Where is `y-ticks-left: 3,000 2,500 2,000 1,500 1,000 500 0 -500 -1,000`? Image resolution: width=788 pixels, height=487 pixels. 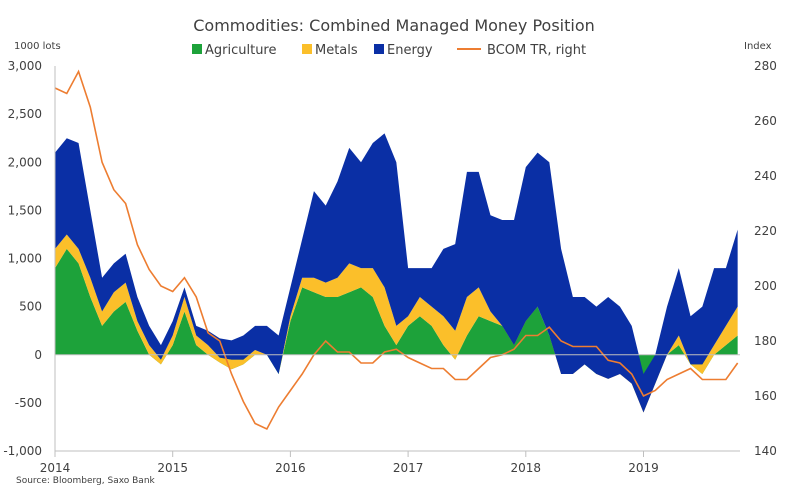
y-ticks-left: 3,000 2,500 2,000 1,500 1,000 500 0 -500 -1,000 is located at coordinates (22, 258).